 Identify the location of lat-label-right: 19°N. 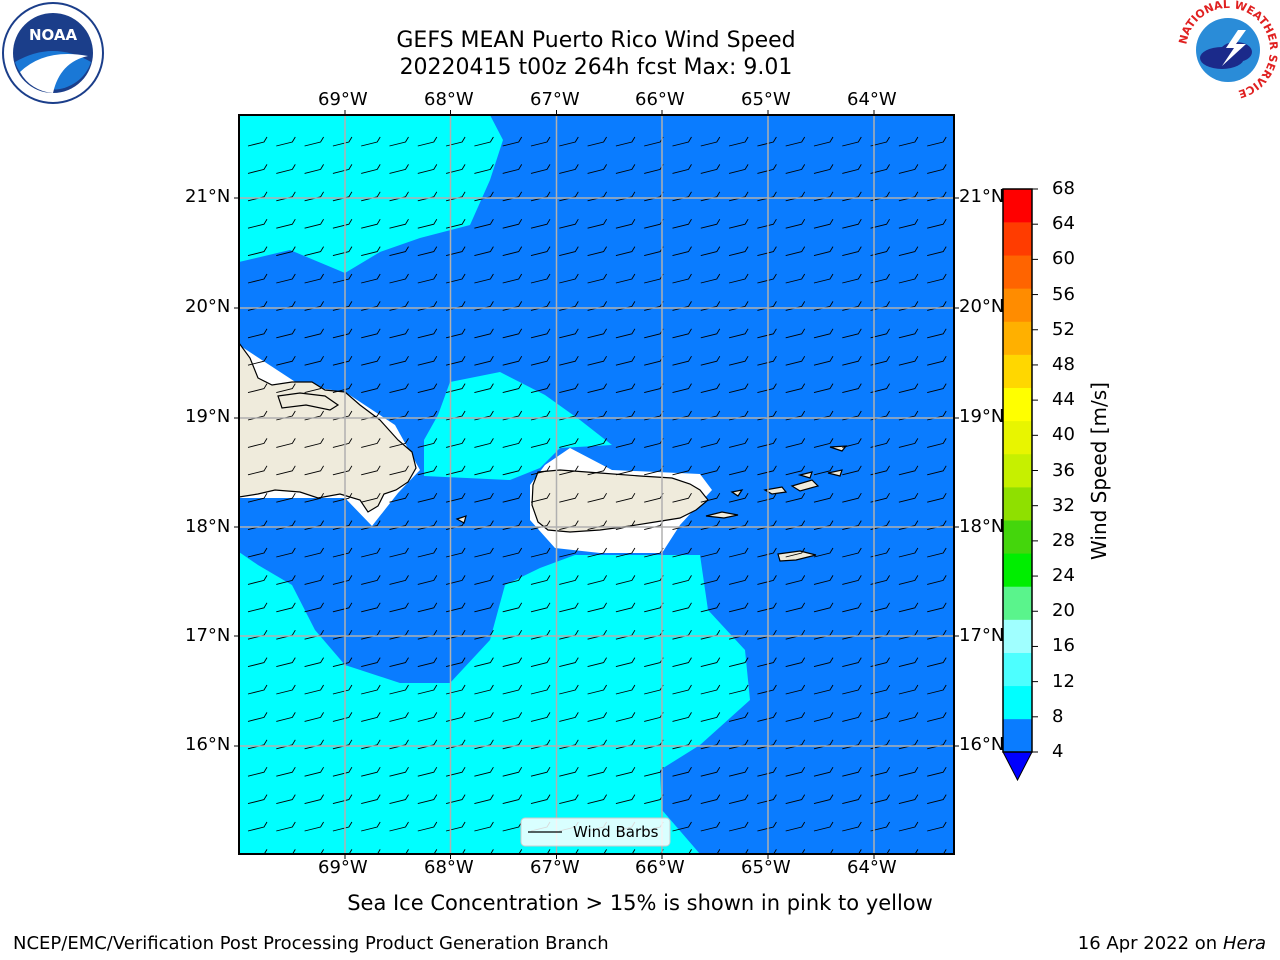
(982, 416).